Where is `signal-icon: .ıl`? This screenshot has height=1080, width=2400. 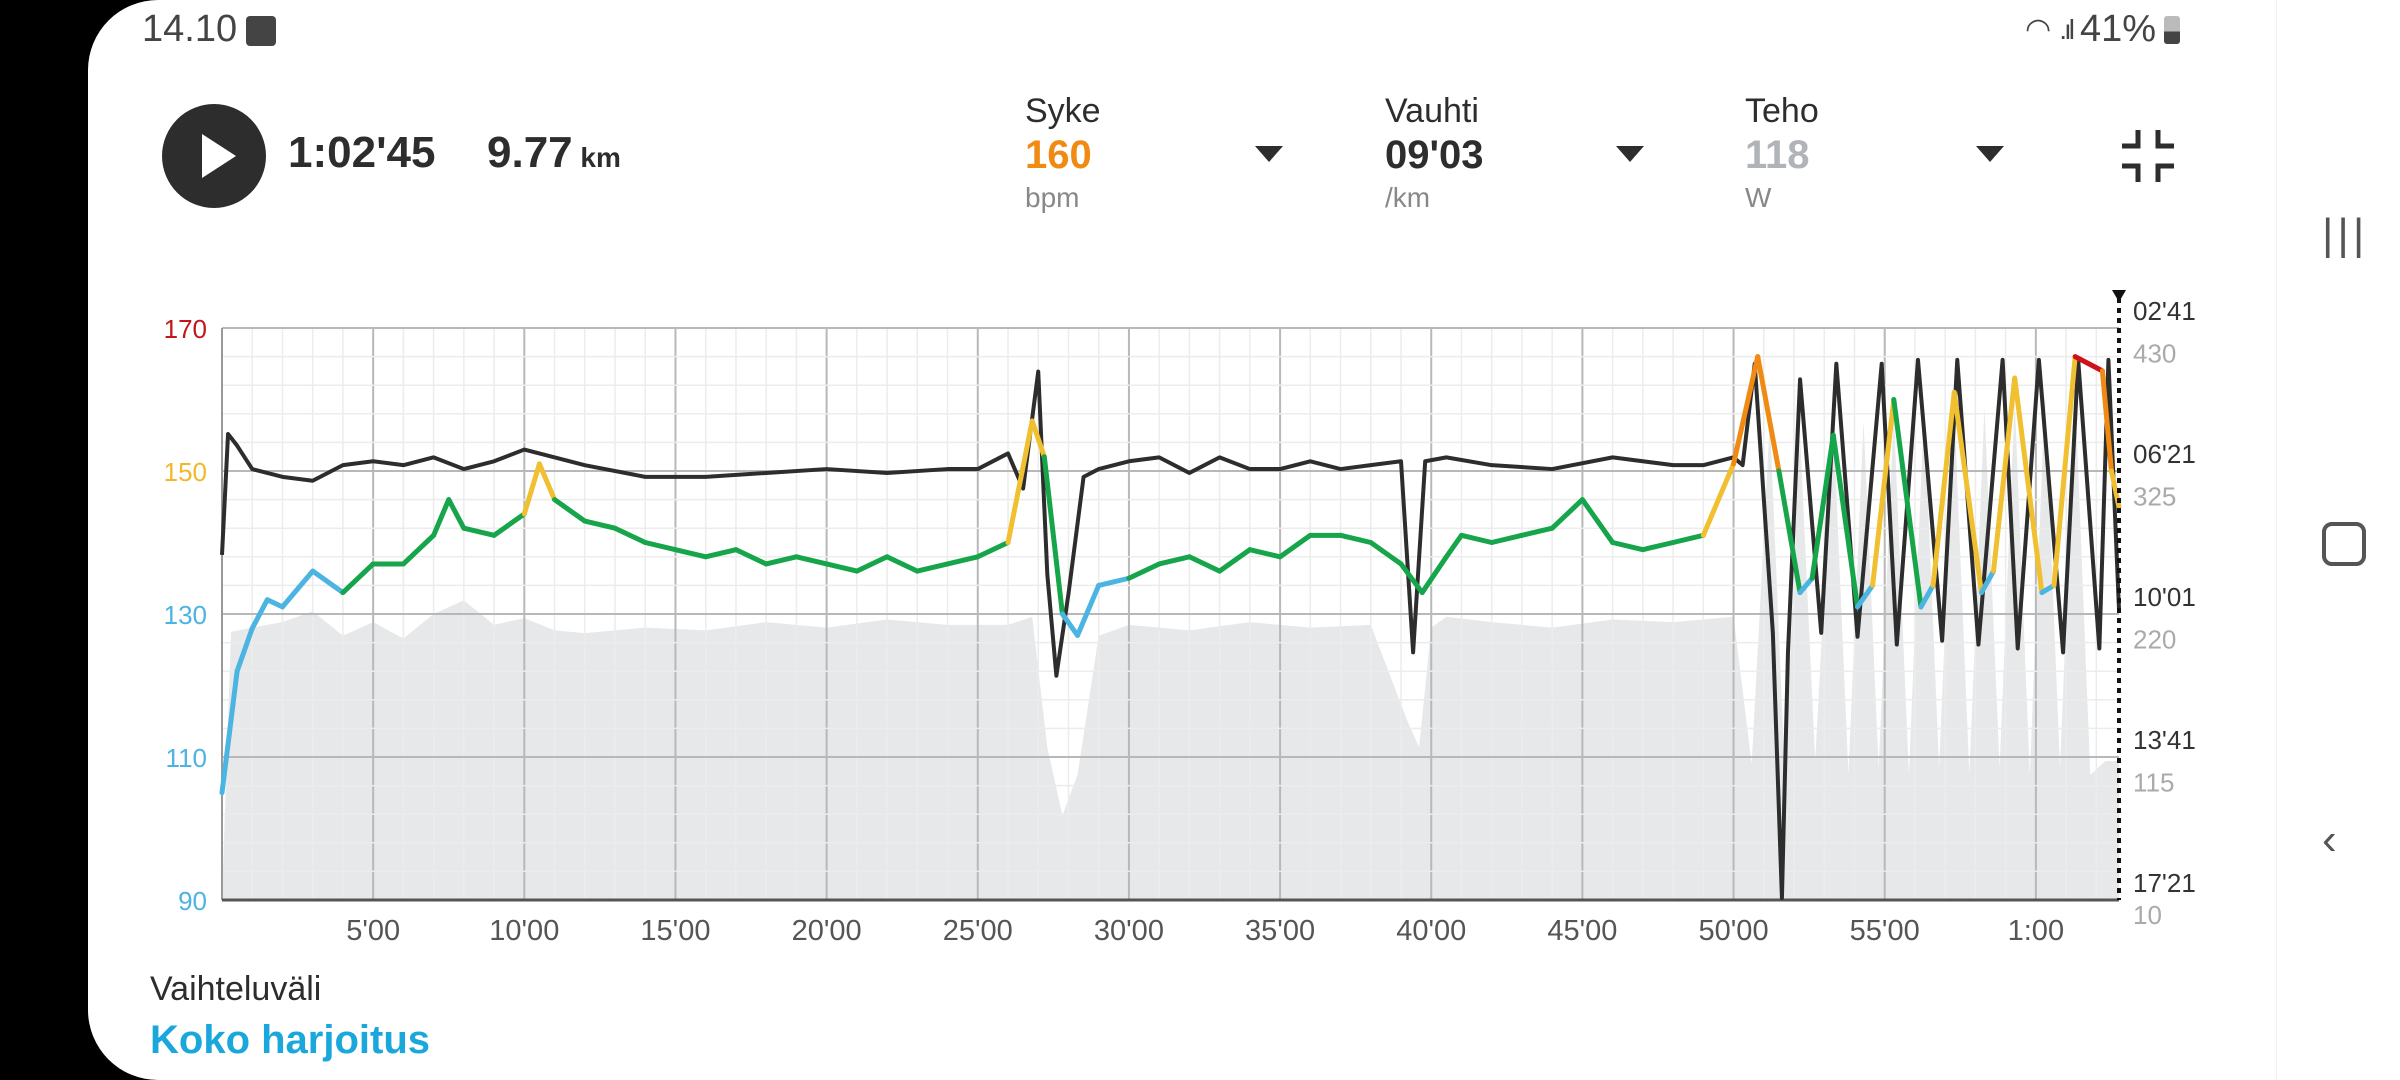 signal-icon: .ıl is located at coordinates (2067, 29).